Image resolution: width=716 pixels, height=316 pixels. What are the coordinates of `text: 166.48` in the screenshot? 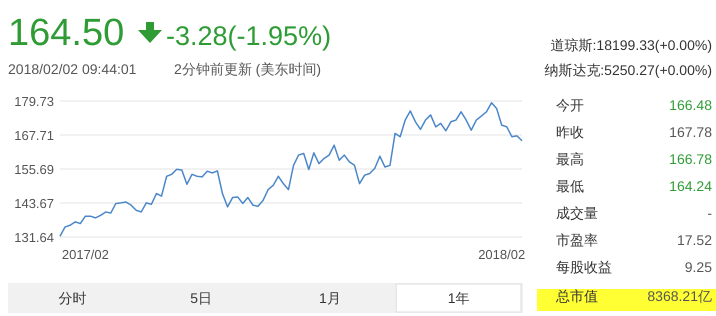 It's located at (690, 105).